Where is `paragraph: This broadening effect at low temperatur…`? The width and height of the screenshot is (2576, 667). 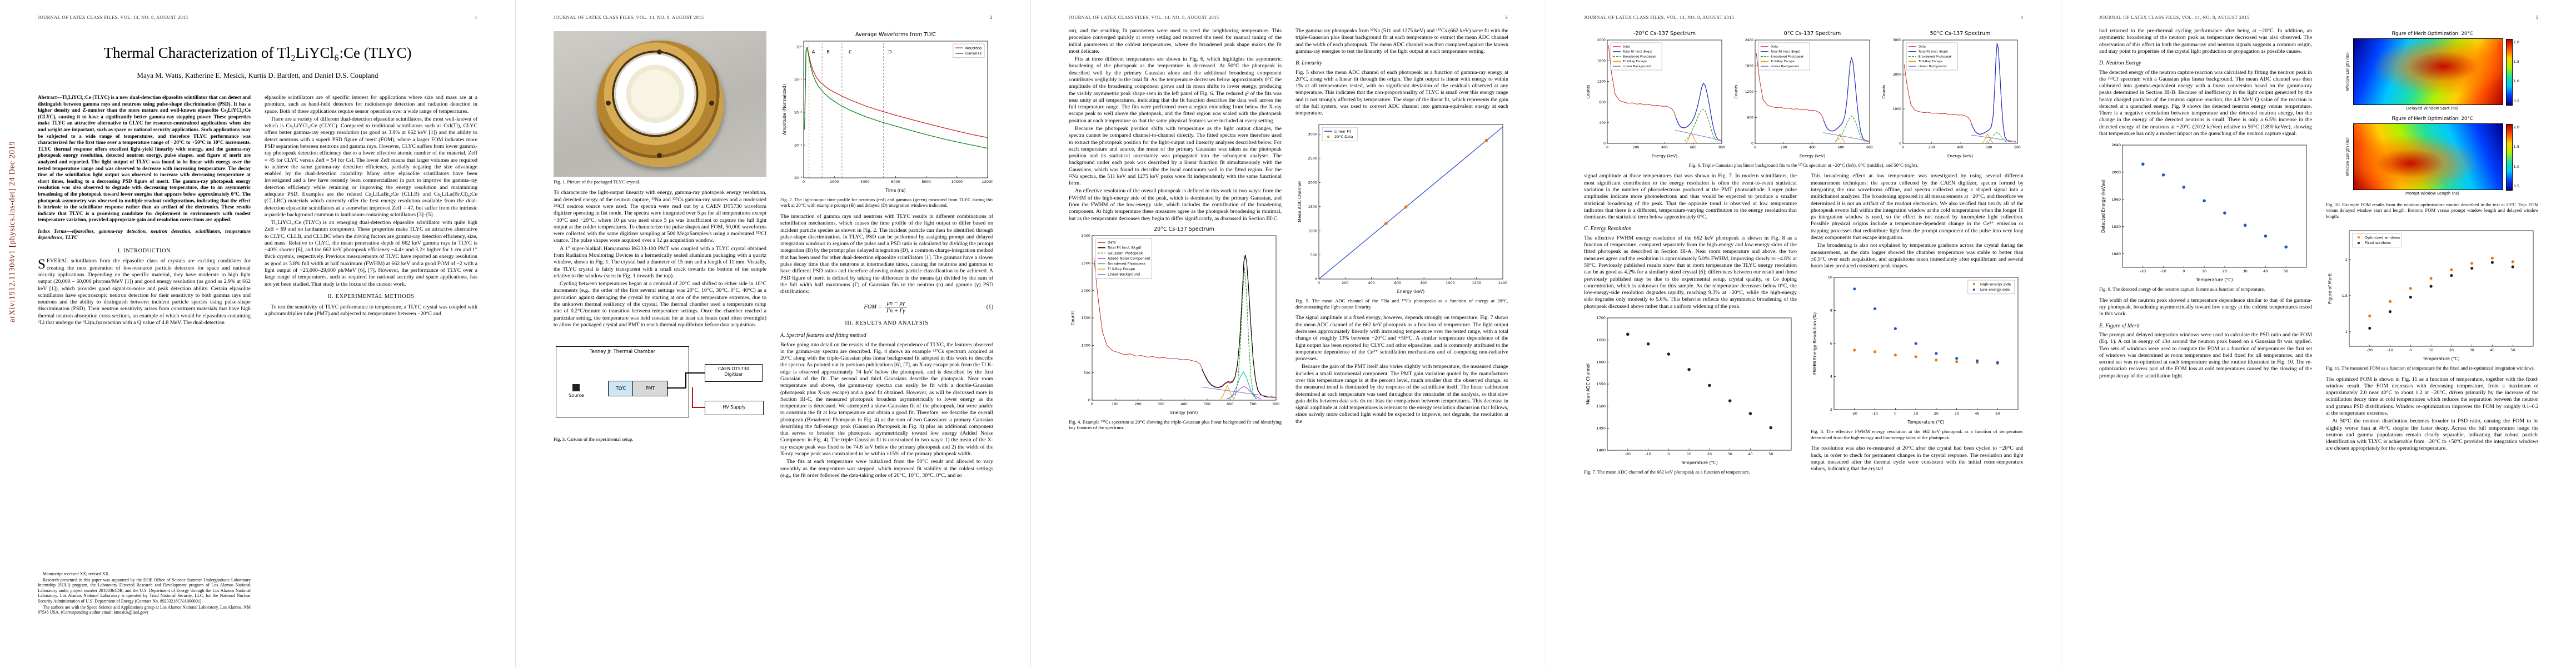 paragraph: This broadening effect at low temperatur… is located at coordinates (1917, 207).